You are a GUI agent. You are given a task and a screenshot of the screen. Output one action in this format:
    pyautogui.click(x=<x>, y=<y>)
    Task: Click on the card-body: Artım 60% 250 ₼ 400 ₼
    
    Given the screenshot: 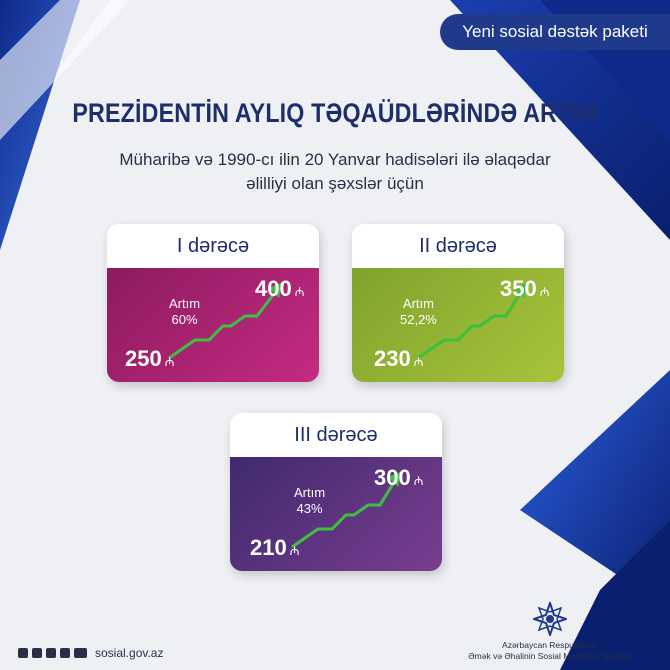 What is the action you would take?
    pyautogui.click(x=213, y=325)
    